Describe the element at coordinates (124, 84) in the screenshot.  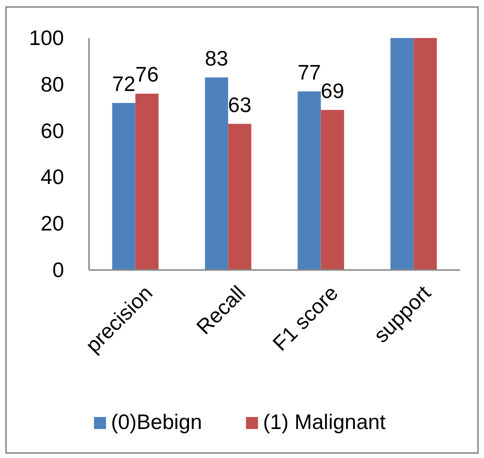
I see `data-label: 72` at that location.